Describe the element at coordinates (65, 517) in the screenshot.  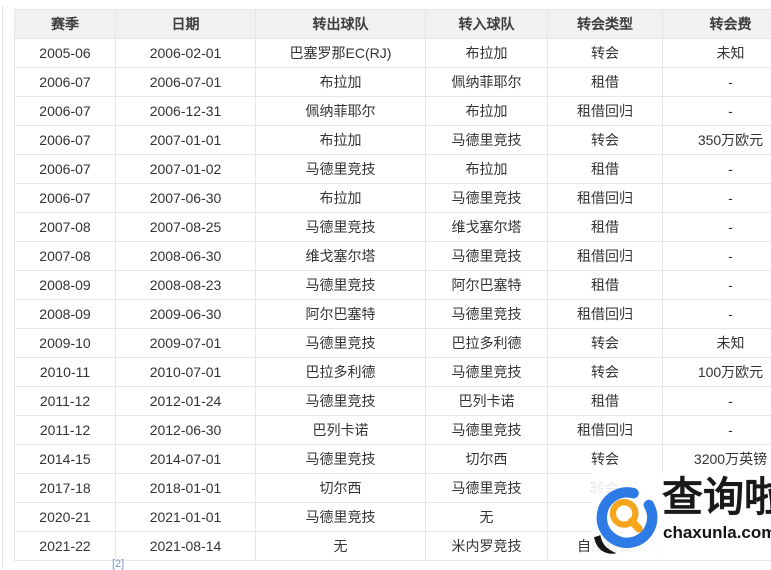
I see `table-cell: 2020-21` at that location.